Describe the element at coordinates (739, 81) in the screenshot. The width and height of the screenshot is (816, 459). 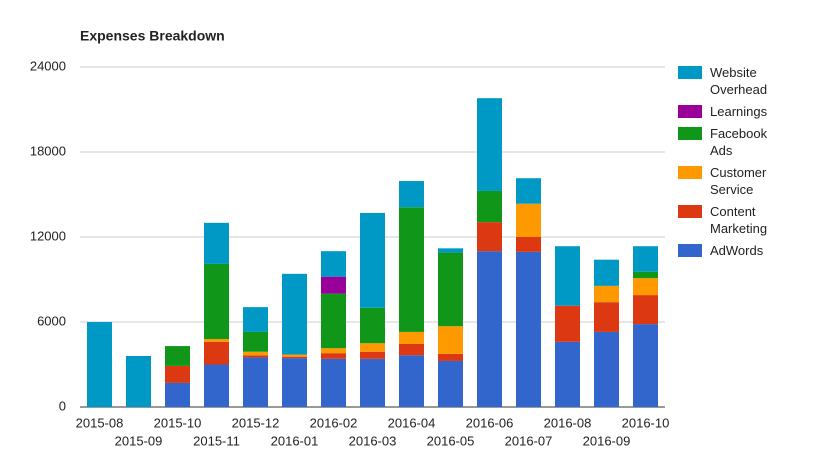
I see `legend-label: Website Overhead` at that location.